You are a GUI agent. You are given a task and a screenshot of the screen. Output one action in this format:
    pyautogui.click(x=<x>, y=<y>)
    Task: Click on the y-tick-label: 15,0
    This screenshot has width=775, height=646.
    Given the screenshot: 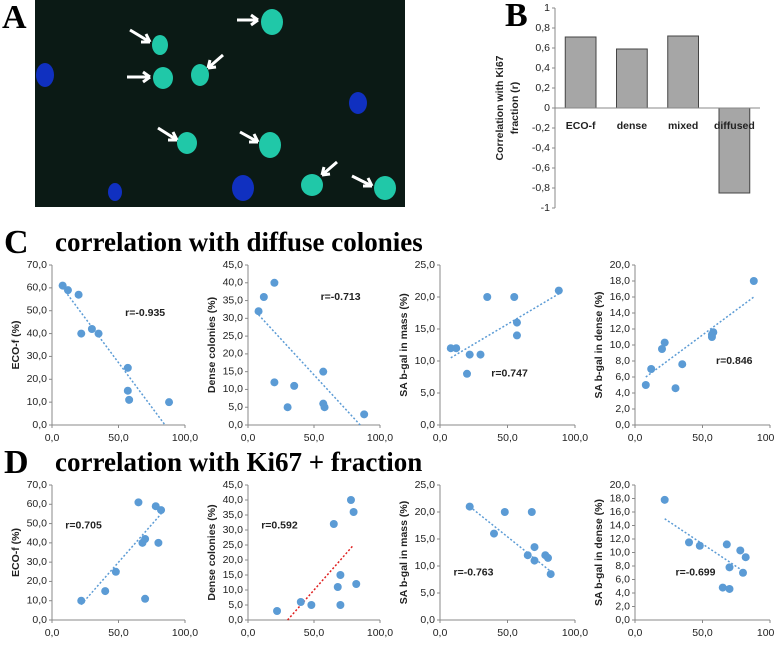 What is the action you would take?
    pyautogui.click(x=233, y=575)
    